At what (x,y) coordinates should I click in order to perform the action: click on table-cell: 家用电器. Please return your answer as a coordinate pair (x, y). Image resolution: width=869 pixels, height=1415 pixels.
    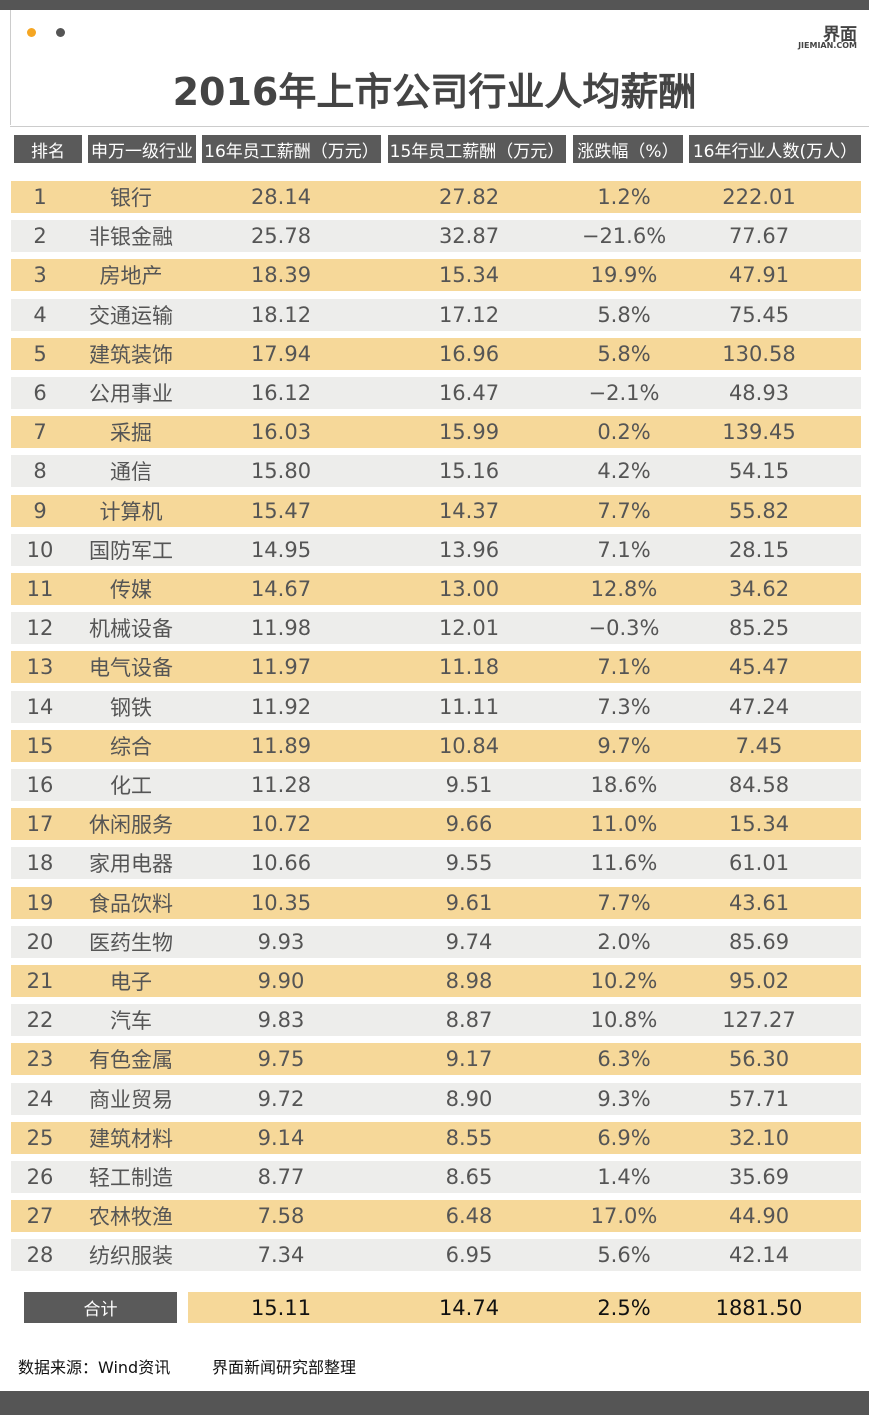
    Looking at the image, I should click on (131, 864).